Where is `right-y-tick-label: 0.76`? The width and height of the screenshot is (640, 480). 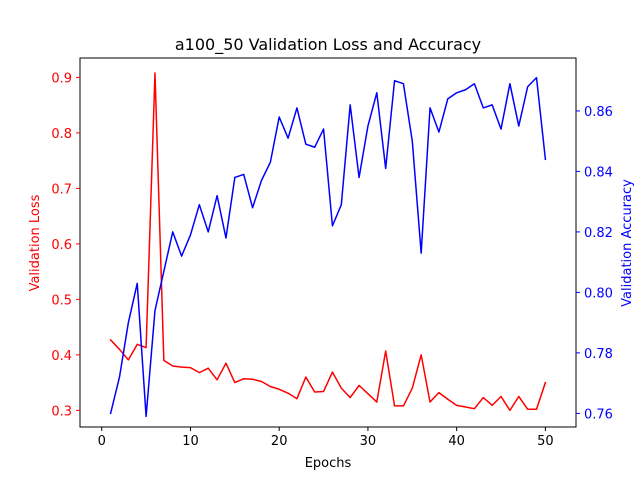
right-y-tick-label: 0.76 is located at coordinates (598, 414).